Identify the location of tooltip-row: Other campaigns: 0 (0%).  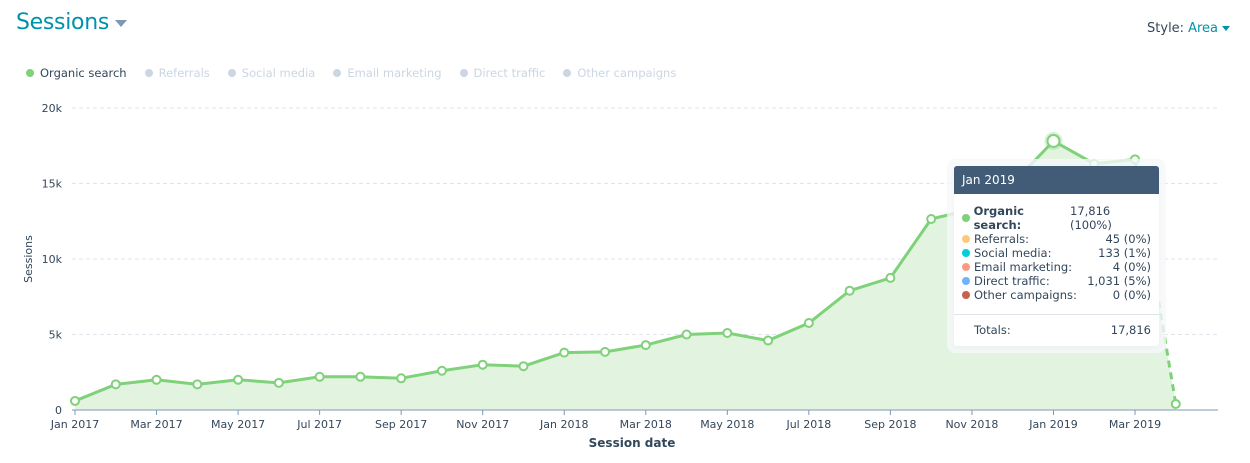
(1056, 295).